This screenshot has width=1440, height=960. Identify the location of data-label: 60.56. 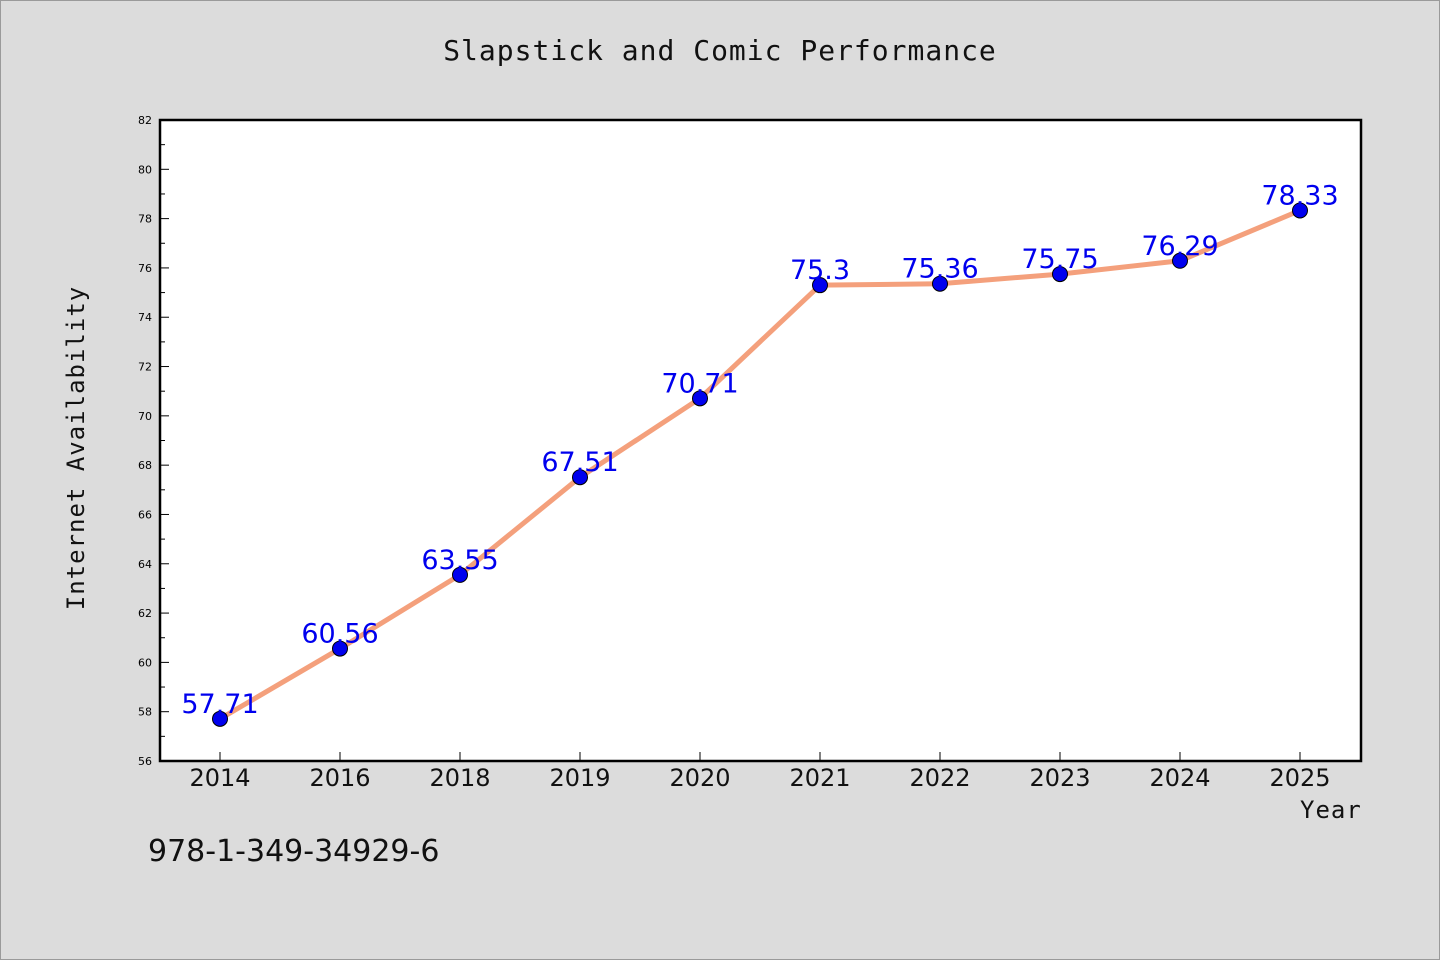
(339, 634).